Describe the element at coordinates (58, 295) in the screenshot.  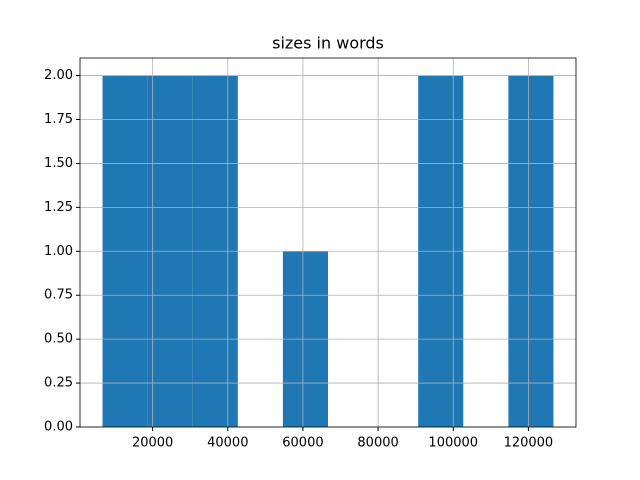
I see `y-tick-label: 0.75` at that location.